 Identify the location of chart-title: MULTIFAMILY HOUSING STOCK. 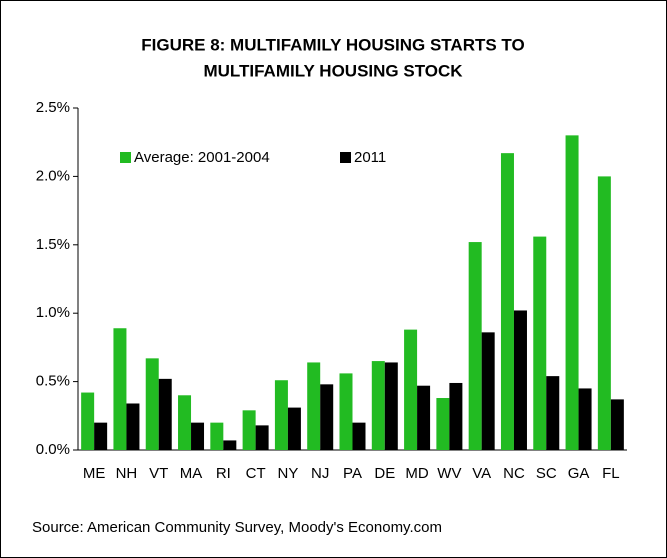
(333, 70).